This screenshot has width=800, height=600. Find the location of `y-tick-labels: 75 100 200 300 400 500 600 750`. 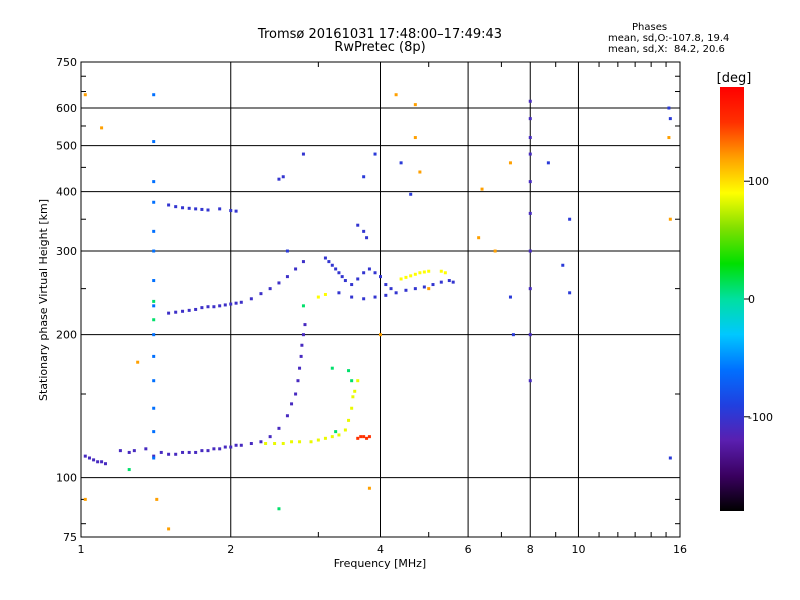

y-tick-labels: 75 100 200 300 400 500 600 750 is located at coordinates (66, 300).